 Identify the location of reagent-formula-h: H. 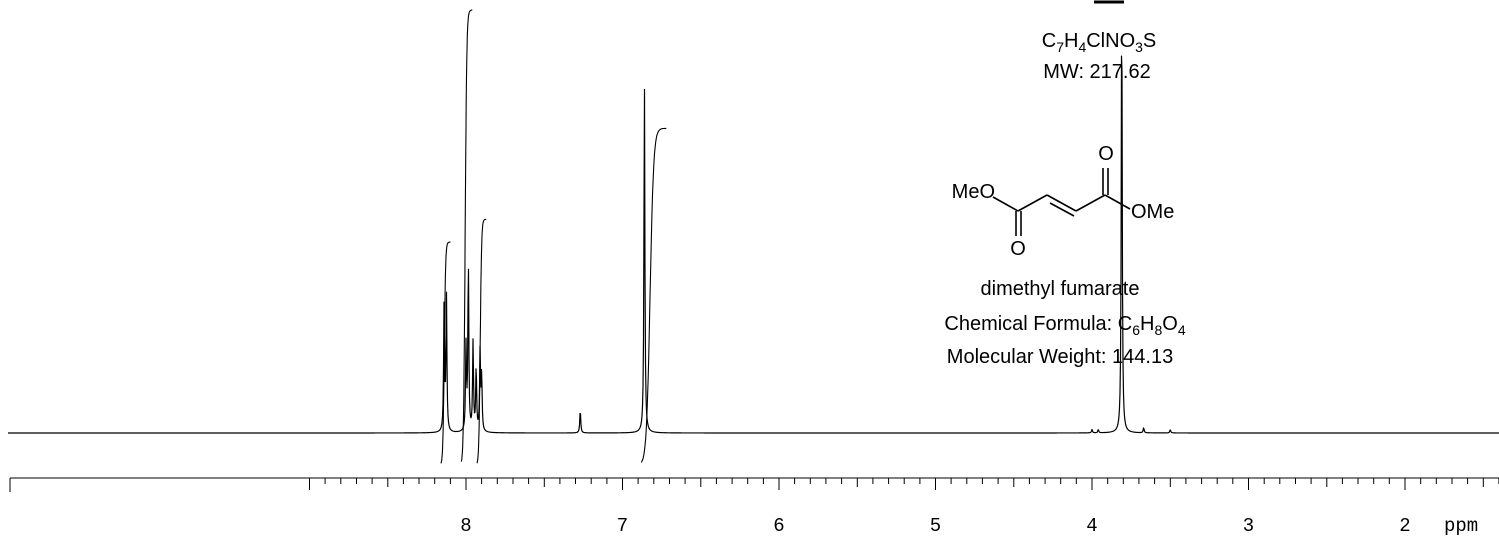
(1071, 41).